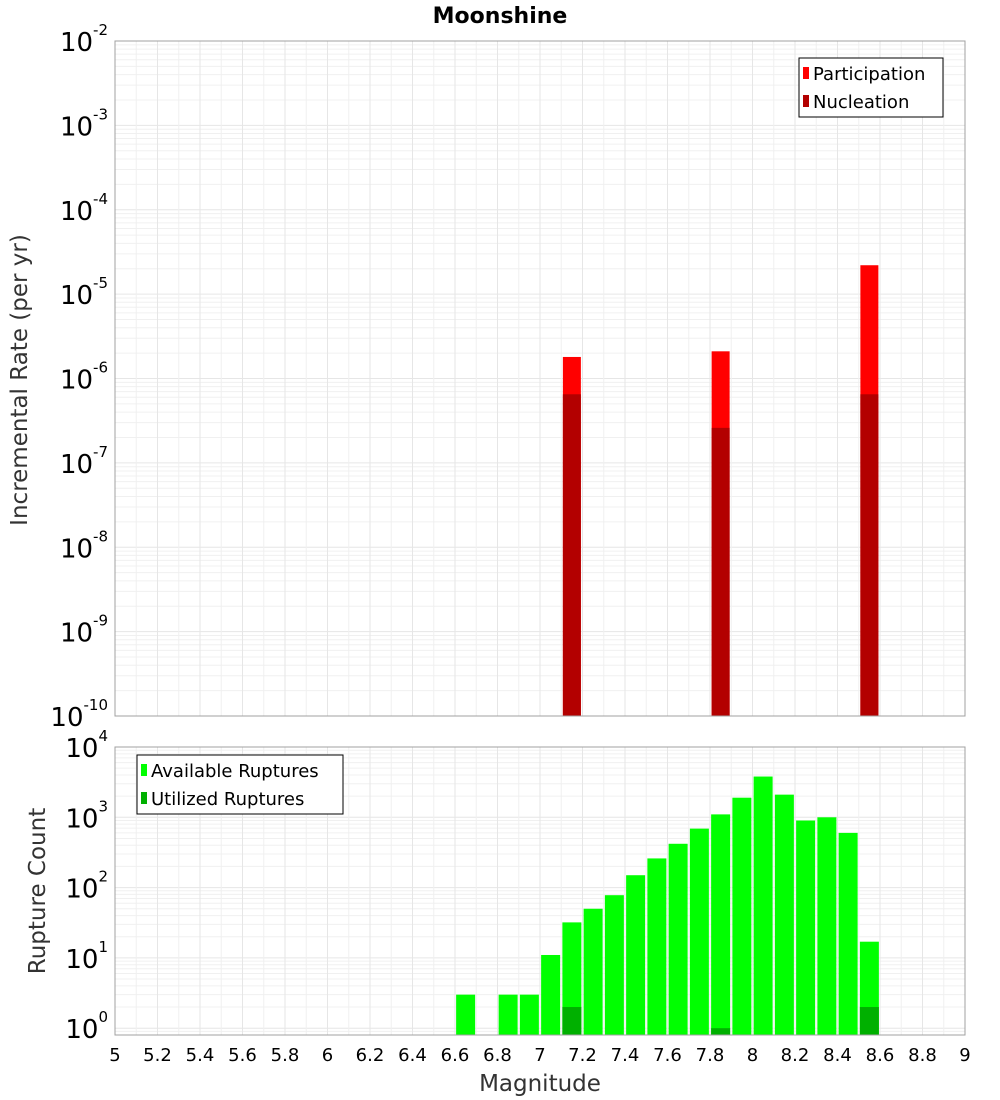 This screenshot has height=1100, width=1000. Describe the element at coordinates (455, 1055) in the screenshot. I see `x-tick-label: 6.6` at that location.